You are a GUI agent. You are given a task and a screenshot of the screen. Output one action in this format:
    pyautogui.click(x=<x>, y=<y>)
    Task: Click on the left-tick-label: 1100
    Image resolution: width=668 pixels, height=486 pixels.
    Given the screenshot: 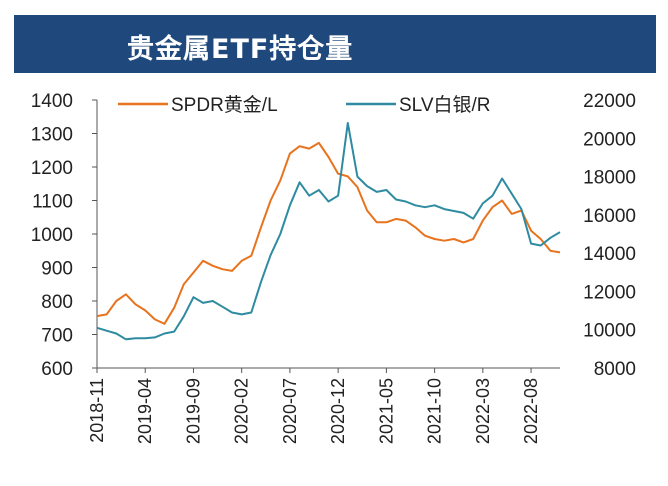 What is the action you would take?
    pyautogui.click(x=52, y=202)
    